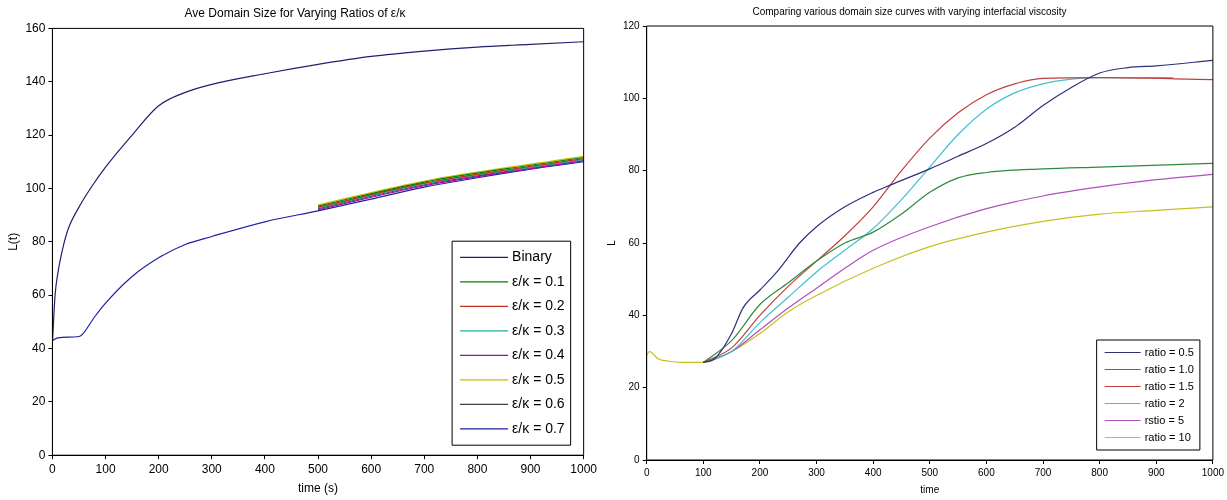 This screenshot has height=500, width=1227. Describe the element at coordinates (1169, 351) in the screenshot. I see `legend-label: ratio = 0.5` at that location.